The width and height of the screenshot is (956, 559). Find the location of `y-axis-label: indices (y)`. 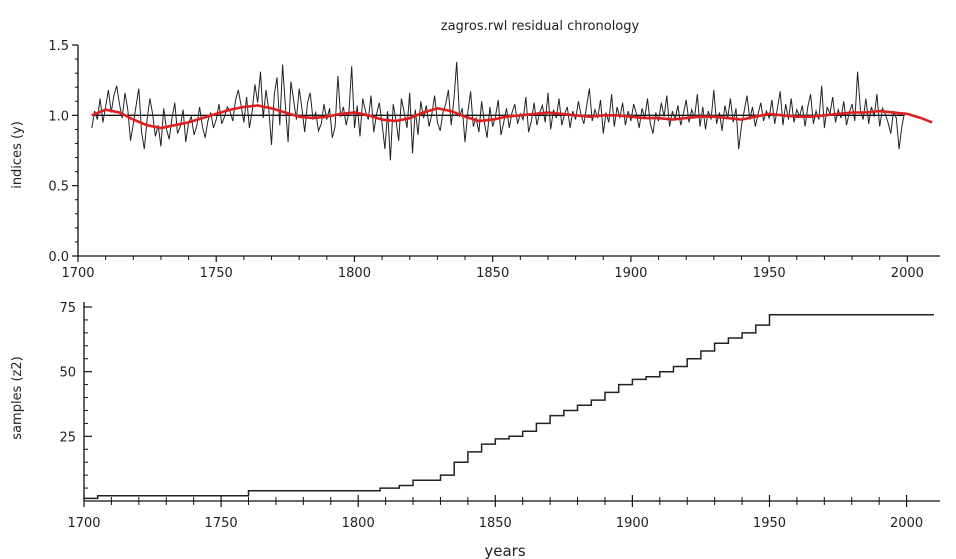

y-axis-label: indices (y) is located at coordinates (17, 155).